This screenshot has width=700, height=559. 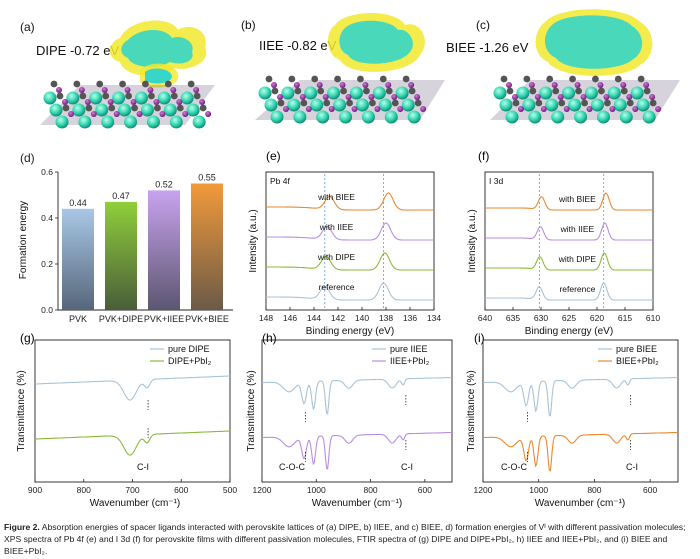 What do you see at coordinates (280, 181) in the screenshot?
I see `chart-e-title: Pb 4f` at bounding box center [280, 181].